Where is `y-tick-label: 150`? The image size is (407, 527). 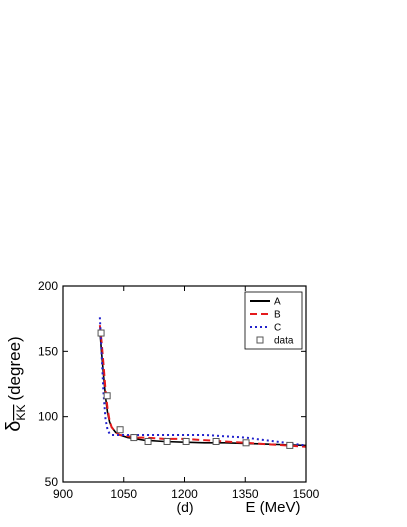
y-tick-label: 150 is located at coordinates (48, 351).